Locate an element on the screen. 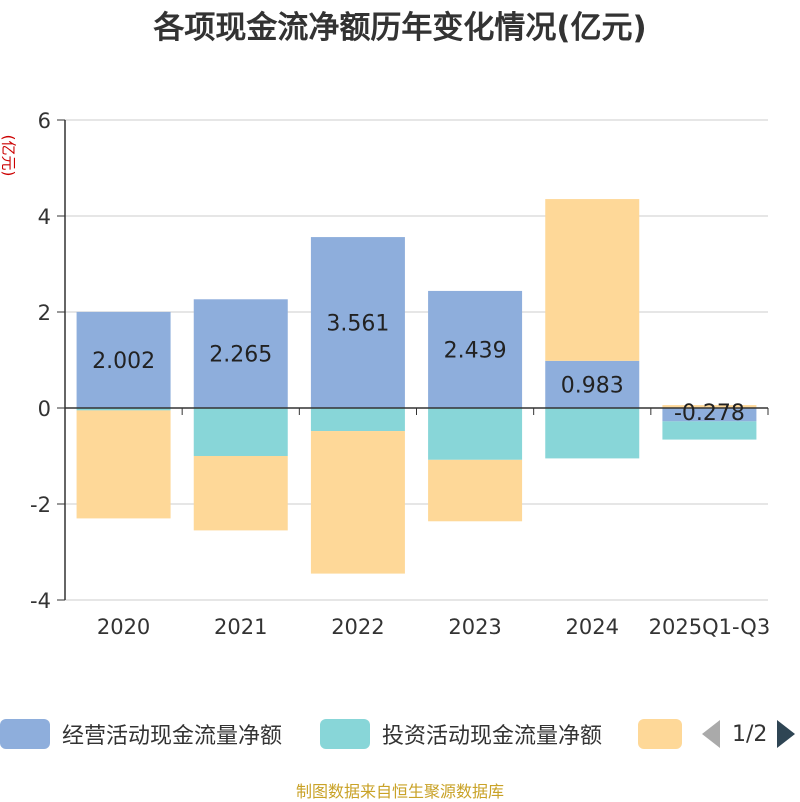 The width and height of the screenshot is (800, 802). legend-pager: 1/2 is located at coordinates (750, 734).